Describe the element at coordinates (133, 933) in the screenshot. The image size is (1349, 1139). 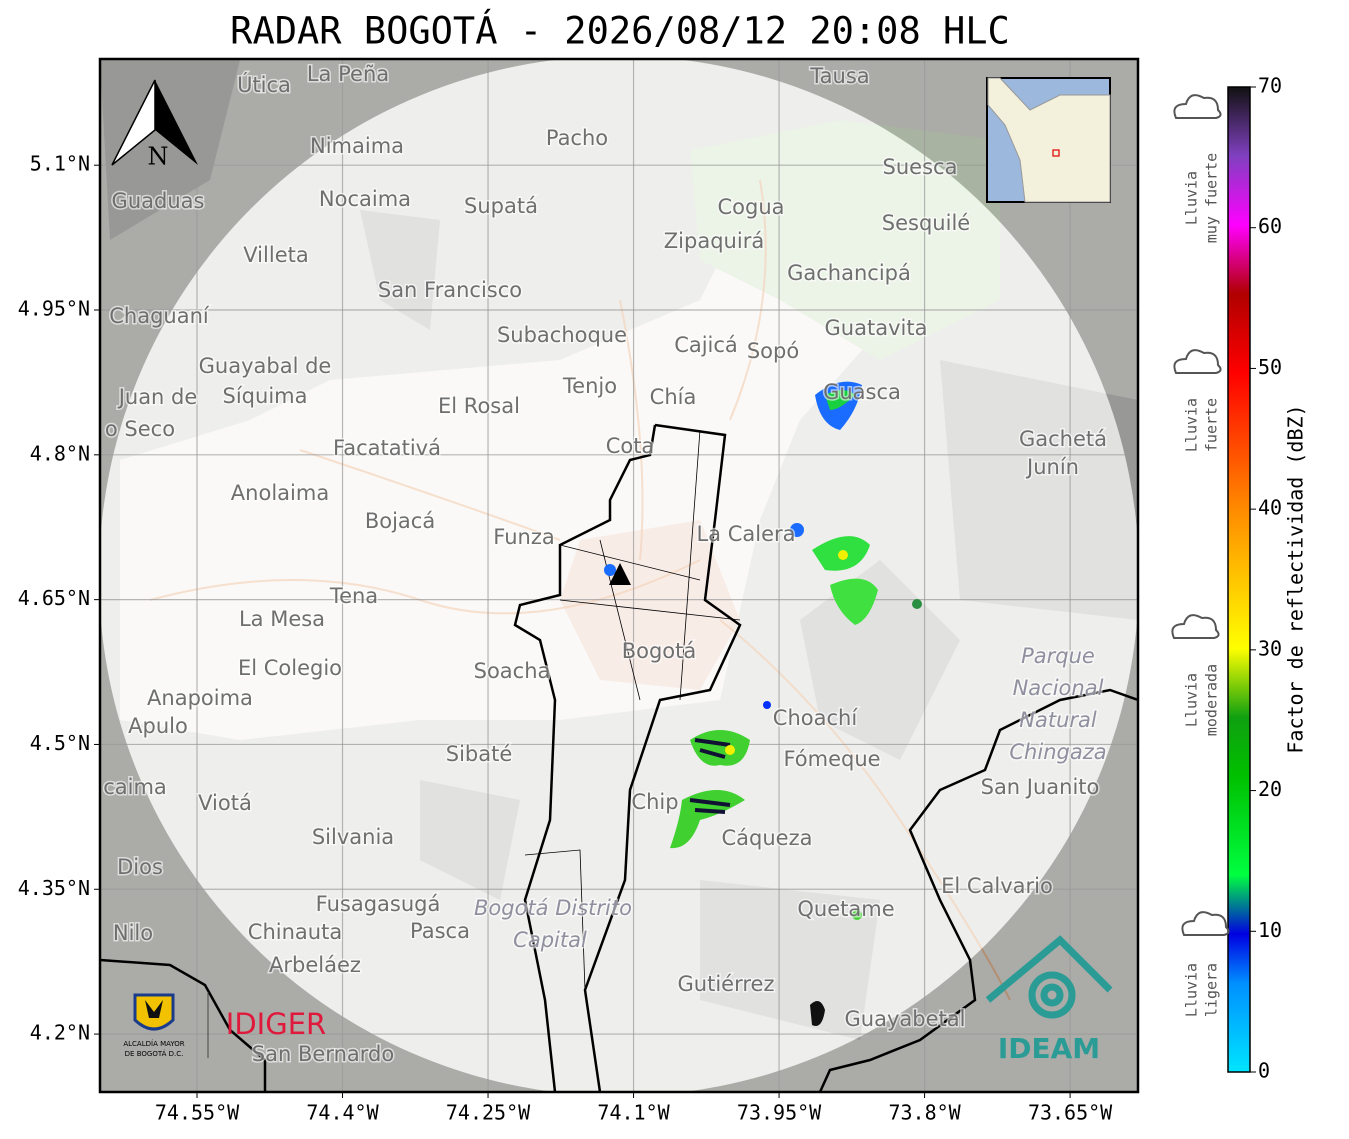
I see `place-label: Nilo` at that location.